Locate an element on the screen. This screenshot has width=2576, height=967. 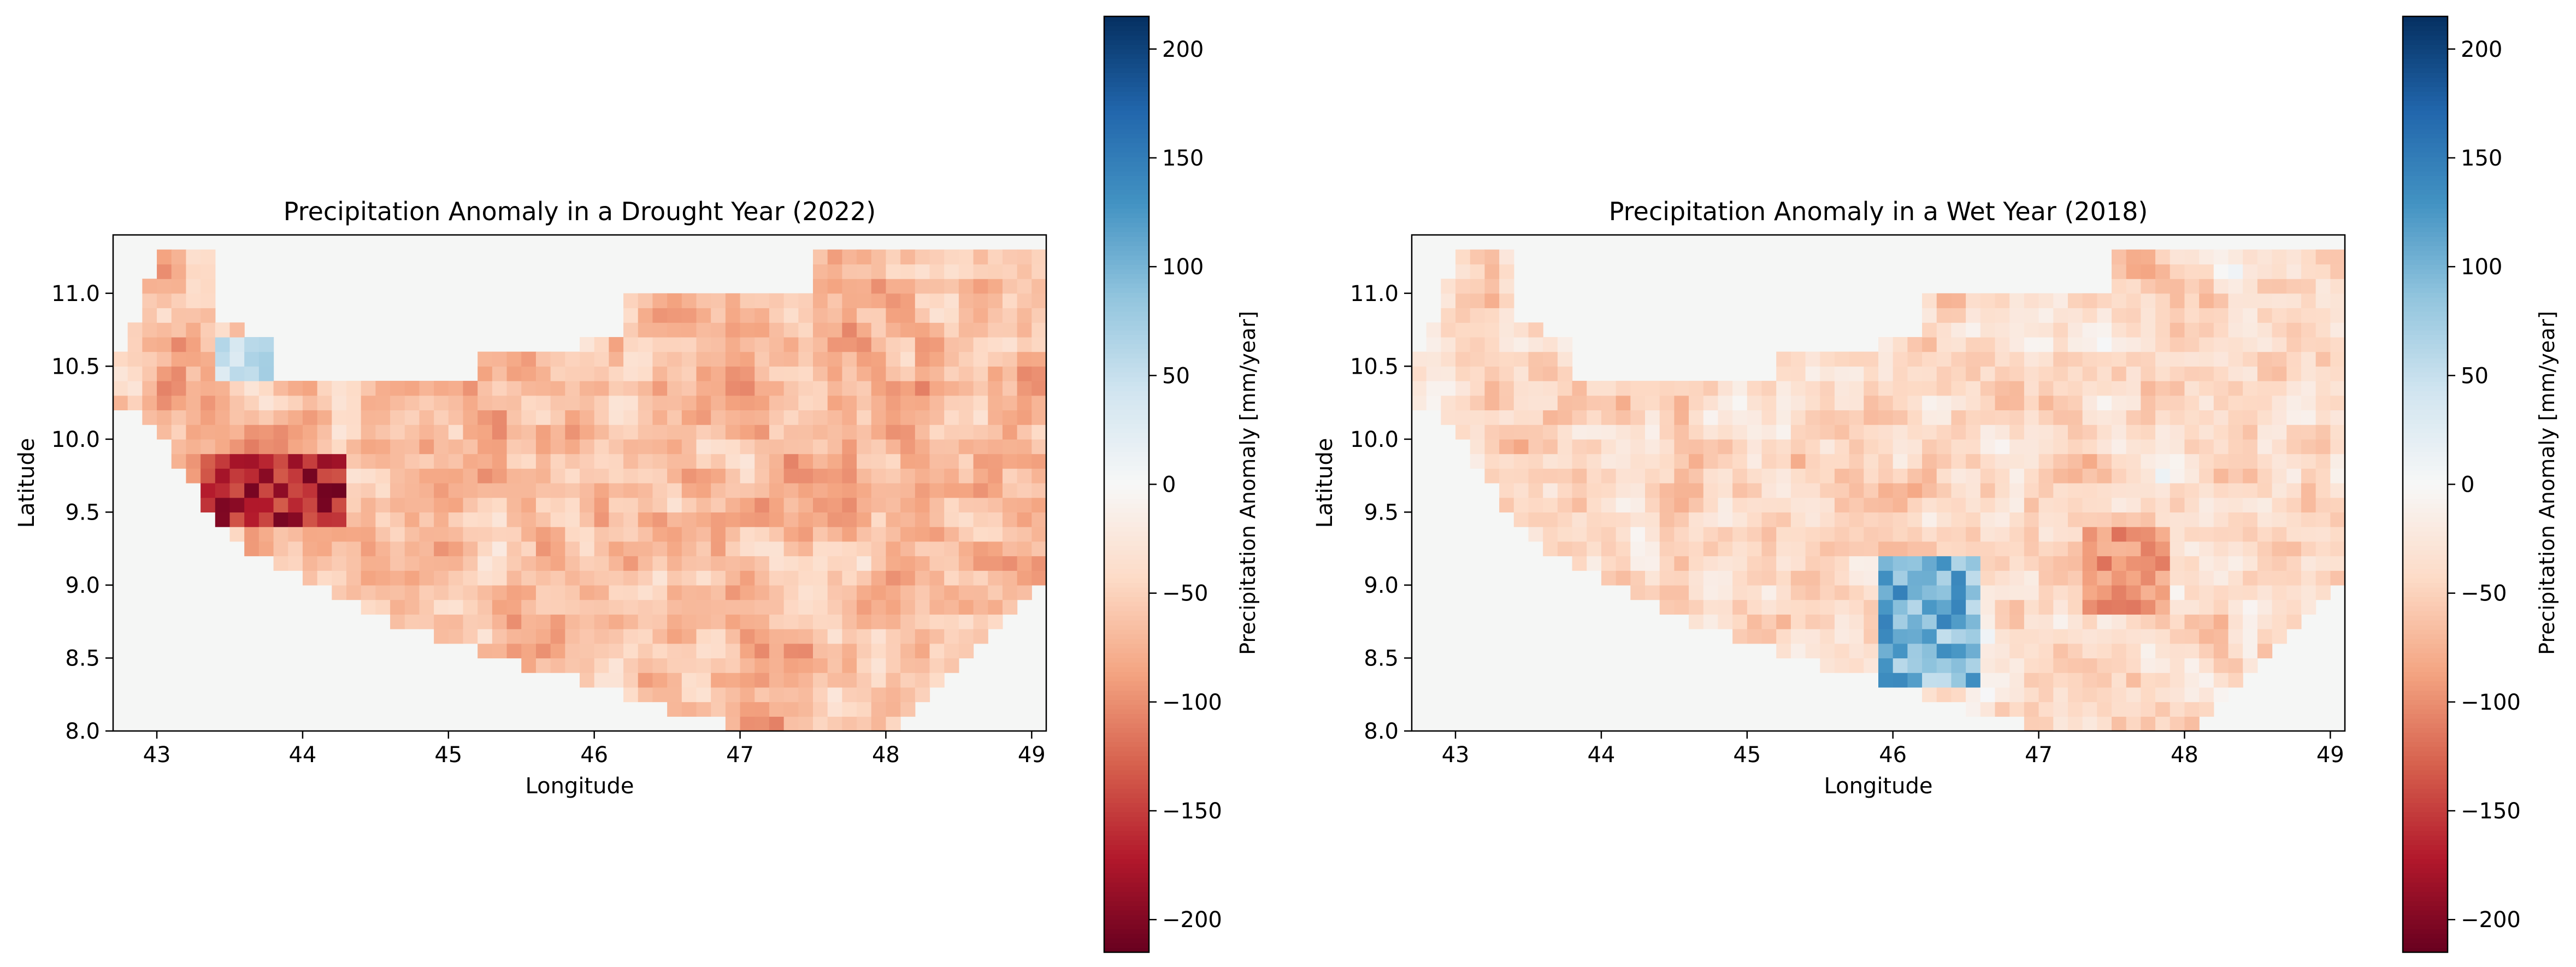
y-tick-label: 9.0 is located at coordinates (82, 585).